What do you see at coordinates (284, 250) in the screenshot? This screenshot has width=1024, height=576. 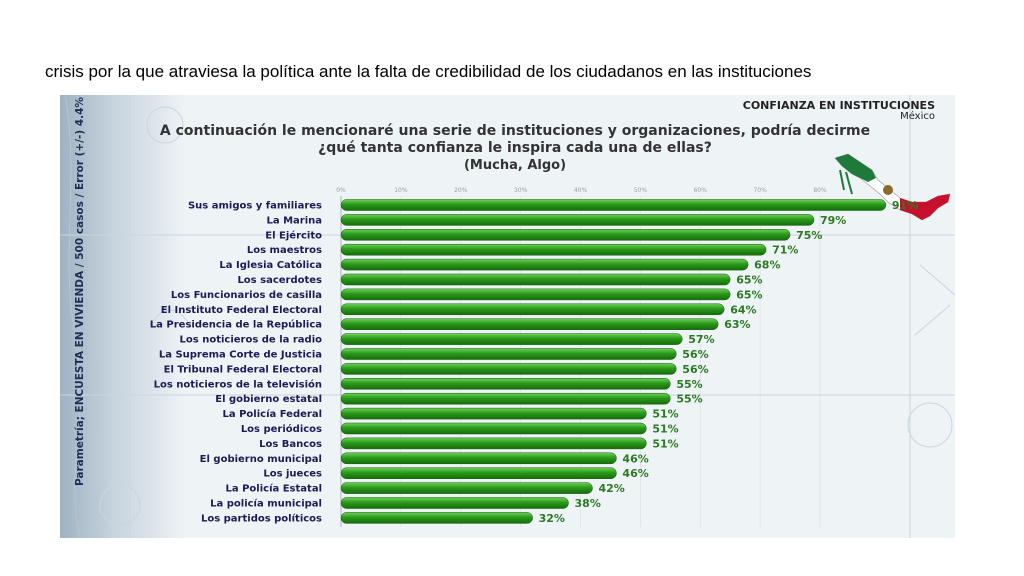 I see `category-label: Los maestros` at bounding box center [284, 250].